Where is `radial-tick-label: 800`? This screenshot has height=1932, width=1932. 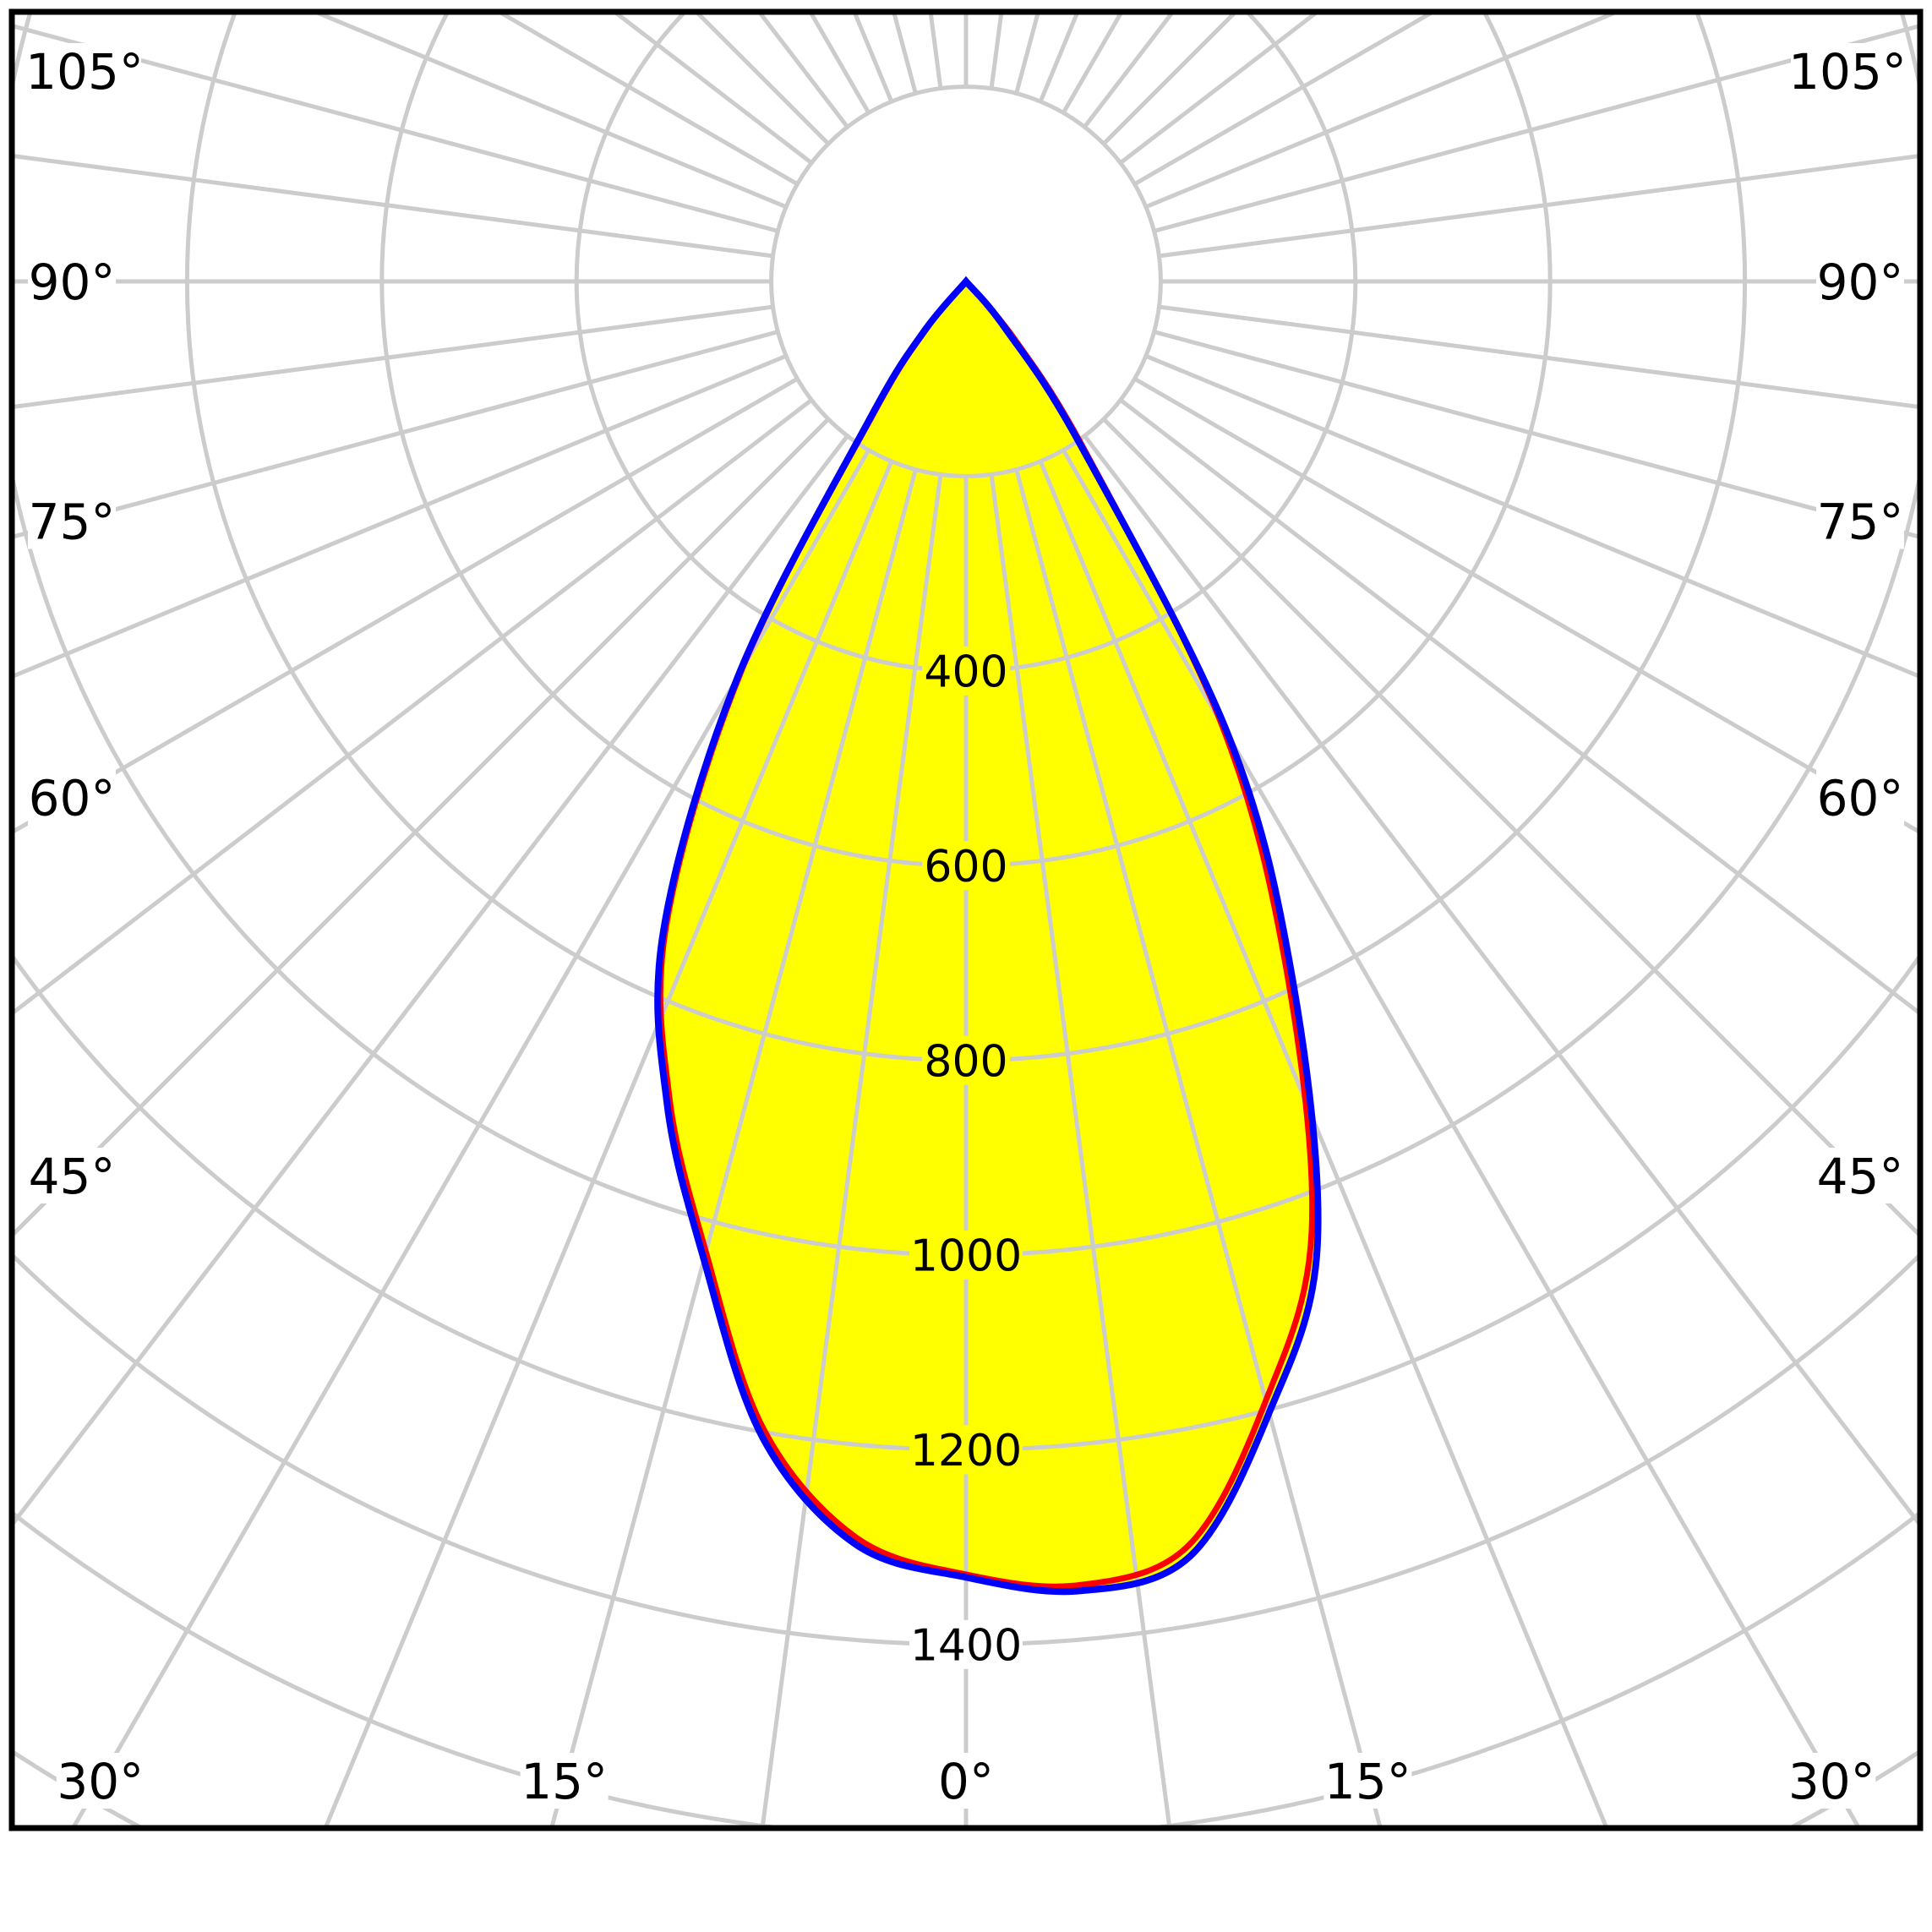 radial-tick-label: 800 is located at coordinates (965, 1061).